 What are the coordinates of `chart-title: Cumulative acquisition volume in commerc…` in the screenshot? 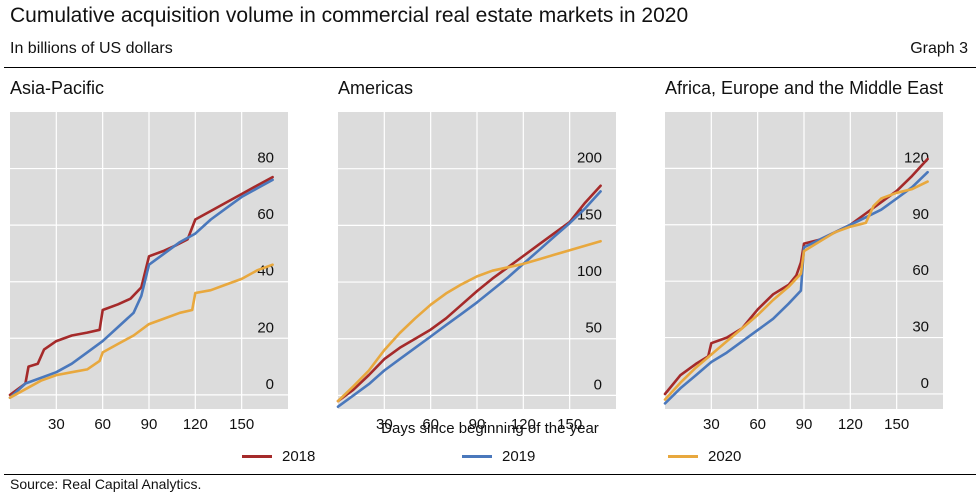 It's located at (349, 15).